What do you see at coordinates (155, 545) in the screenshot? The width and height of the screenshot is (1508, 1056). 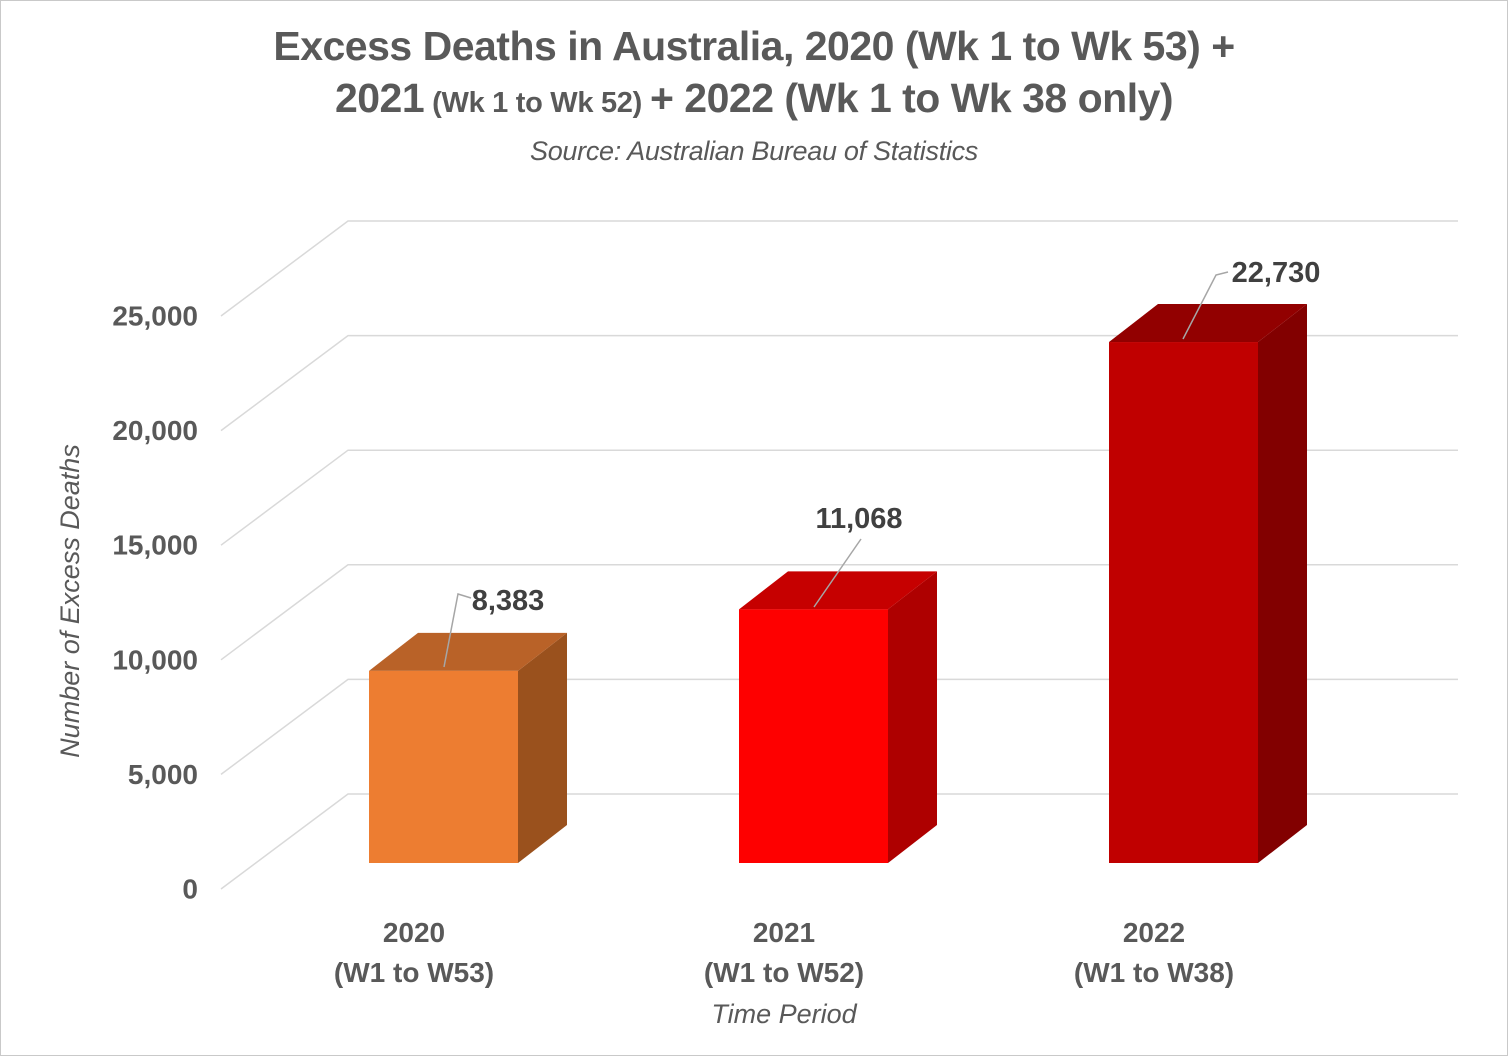 I see `ytick-label-15,000: 15,000` at bounding box center [155, 545].